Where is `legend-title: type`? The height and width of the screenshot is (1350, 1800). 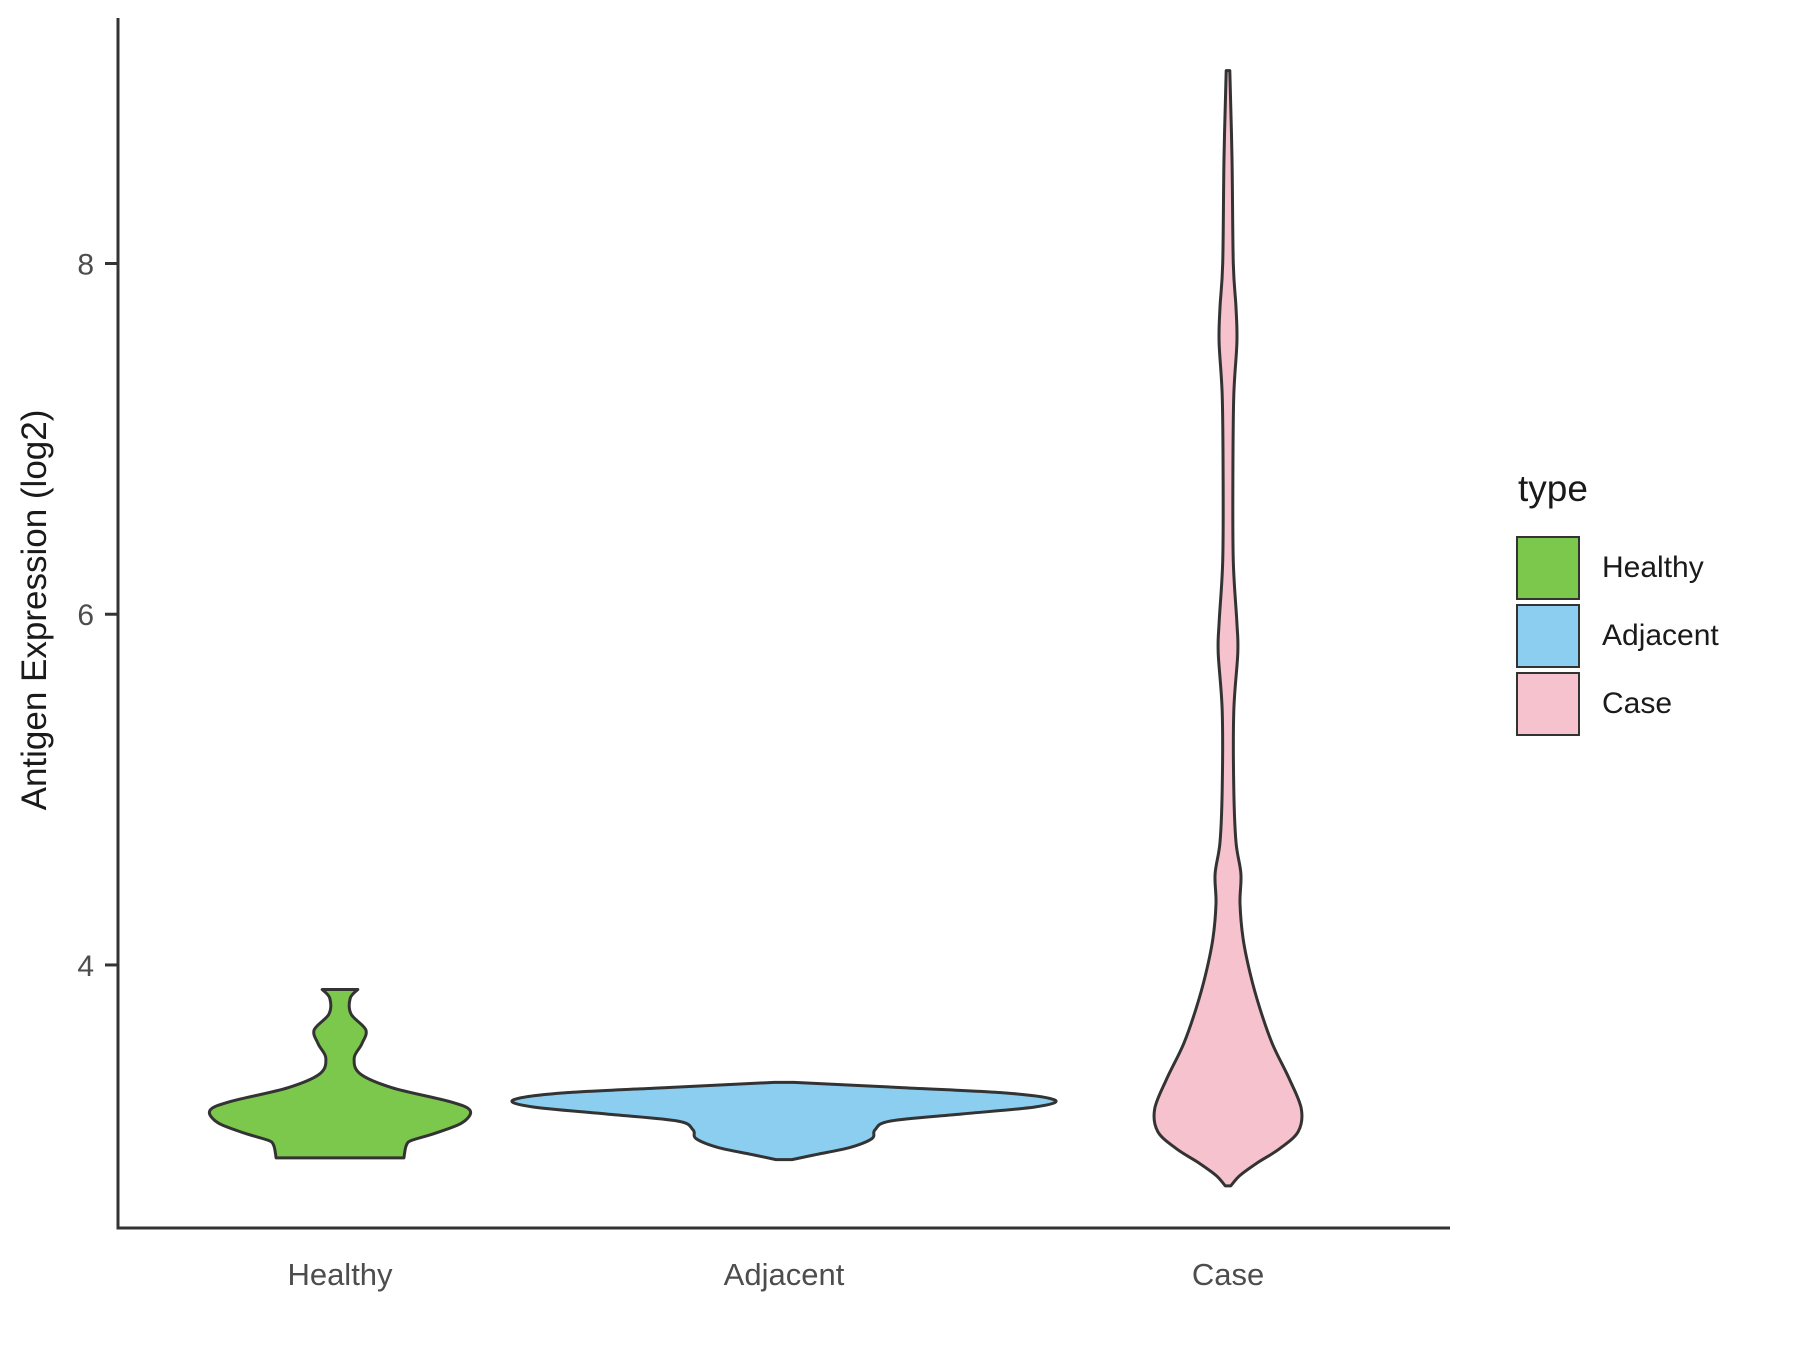
legend-title: type is located at coordinates (1553, 488).